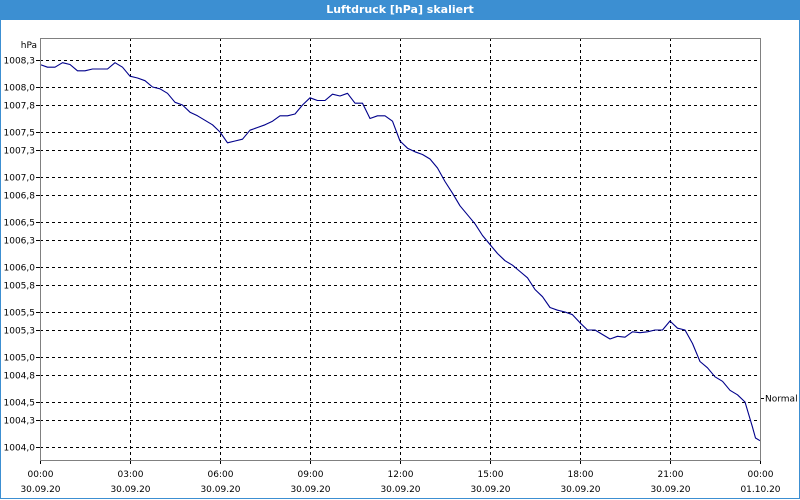 The height and width of the screenshot is (500, 800). What do you see at coordinates (20, 287) in the screenshot?
I see `y-tick-label: 1005,8` at bounding box center [20, 287].